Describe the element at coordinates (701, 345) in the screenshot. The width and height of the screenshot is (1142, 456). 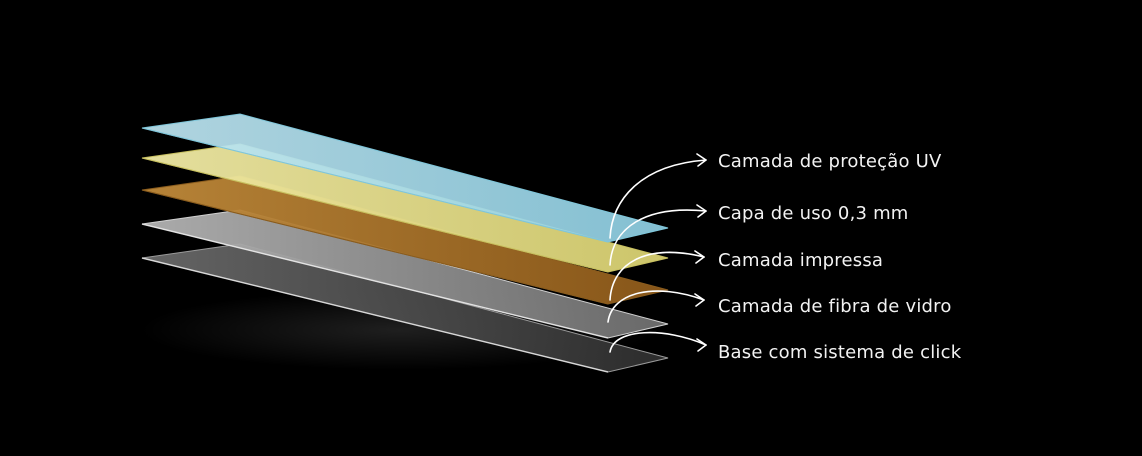
I see `arrow-click-base-head` at that location.